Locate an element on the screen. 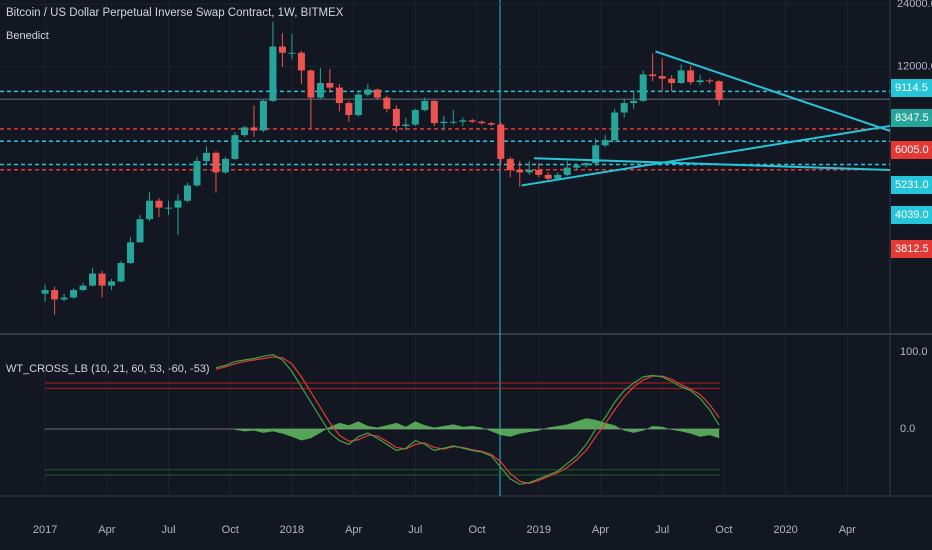  price-label: 5231.0 is located at coordinates (912, 185).